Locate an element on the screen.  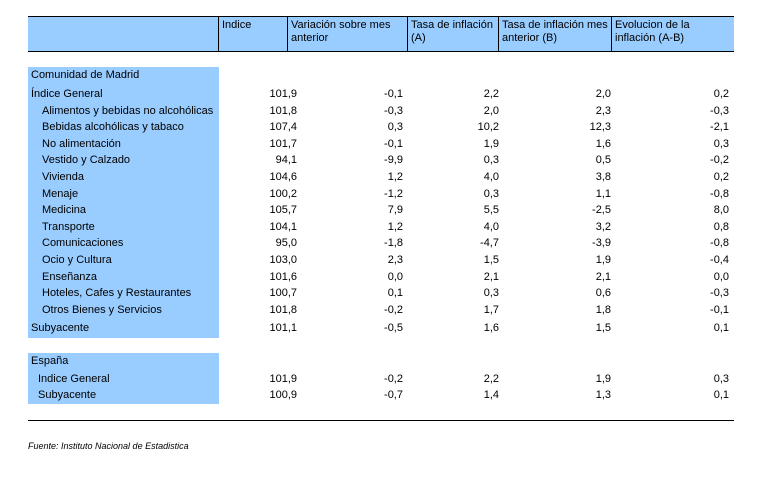
cell-value: -2,1 is located at coordinates (719, 127).